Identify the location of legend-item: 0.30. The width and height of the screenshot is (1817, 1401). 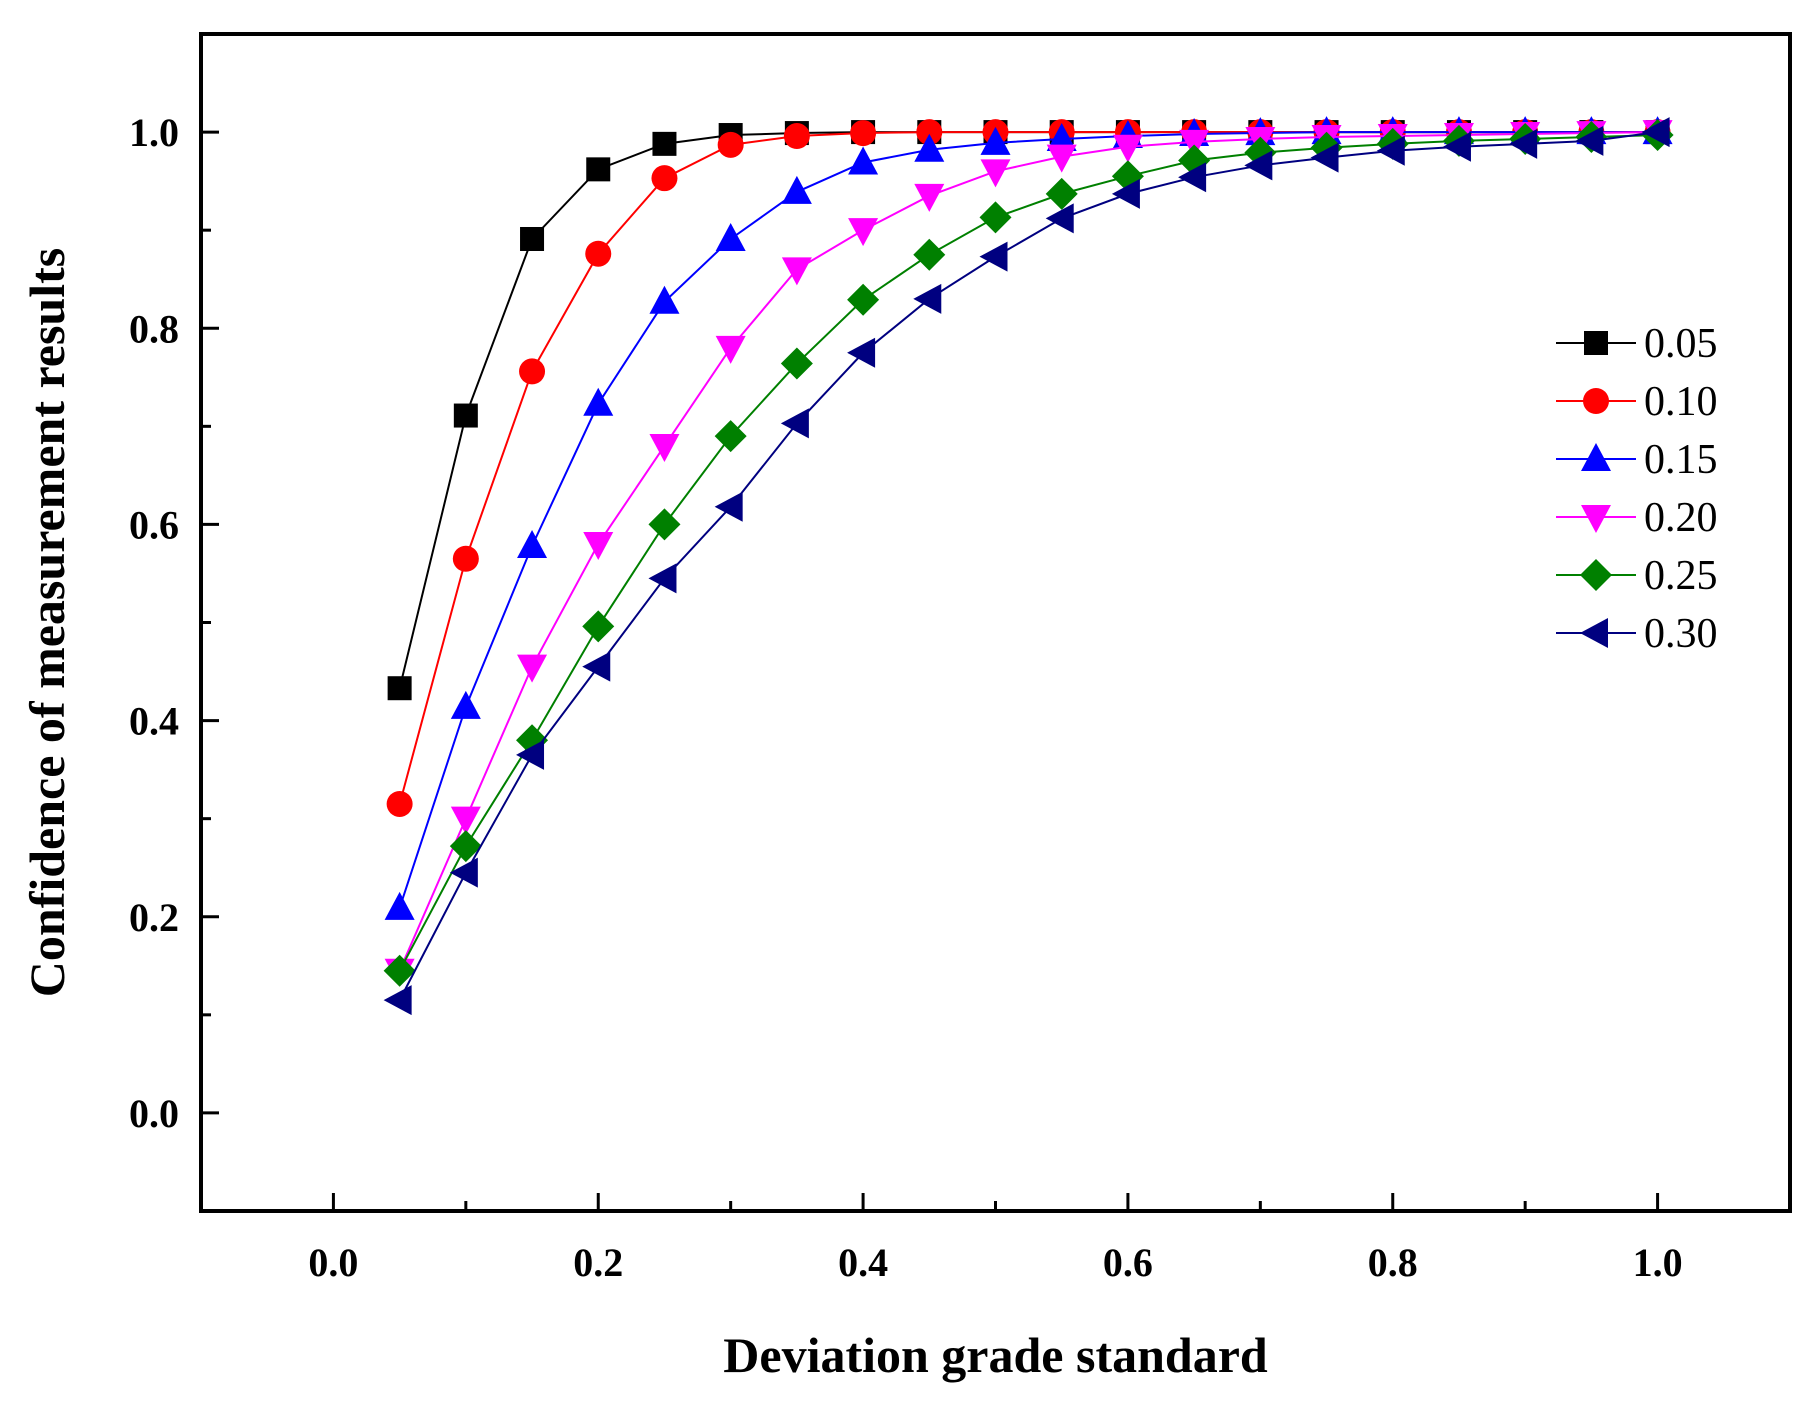
(1637, 634).